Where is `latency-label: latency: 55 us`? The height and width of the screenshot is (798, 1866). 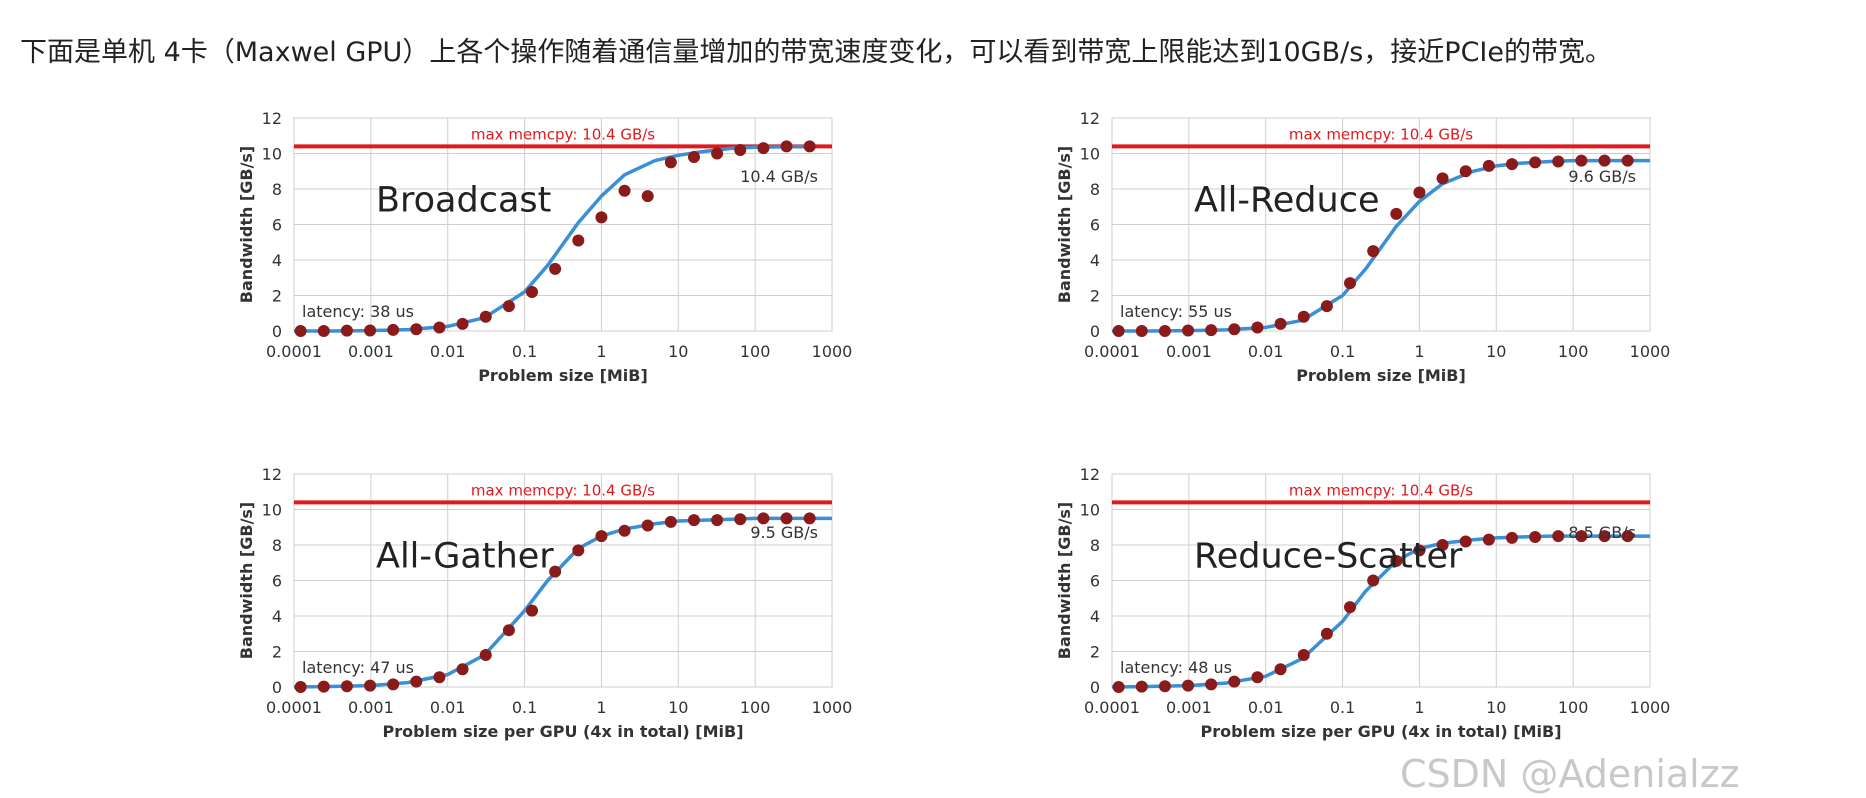 latency-label: latency: 55 us is located at coordinates (1176, 311).